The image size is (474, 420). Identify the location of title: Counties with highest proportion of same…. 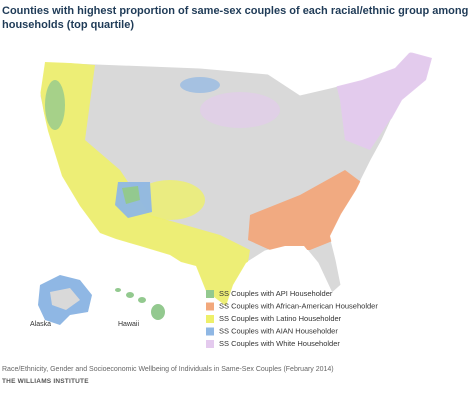
(235, 18).